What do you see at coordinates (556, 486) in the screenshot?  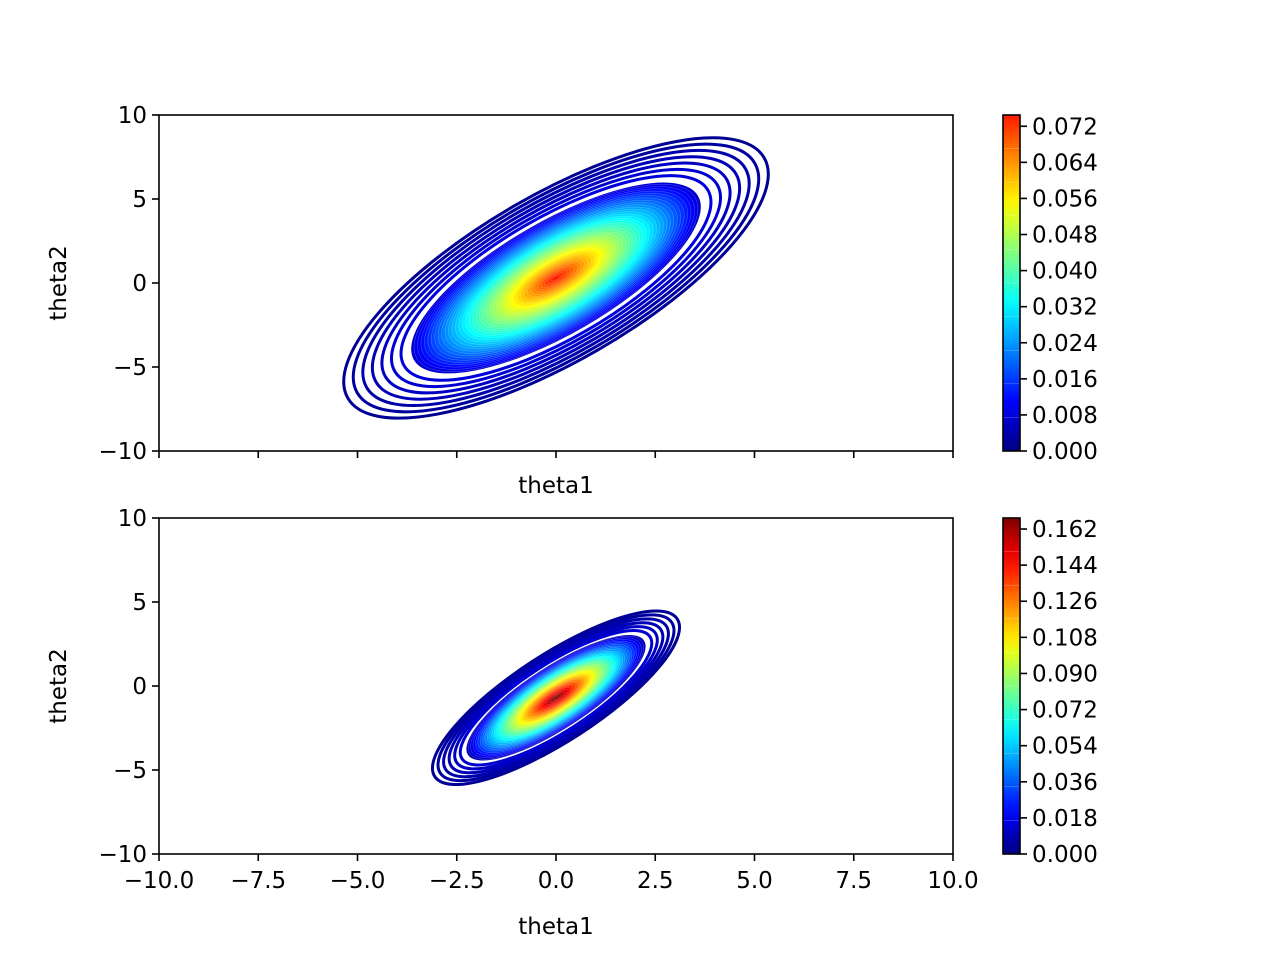 I see `top-x-axis-label: theta1` at bounding box center [556, 486].